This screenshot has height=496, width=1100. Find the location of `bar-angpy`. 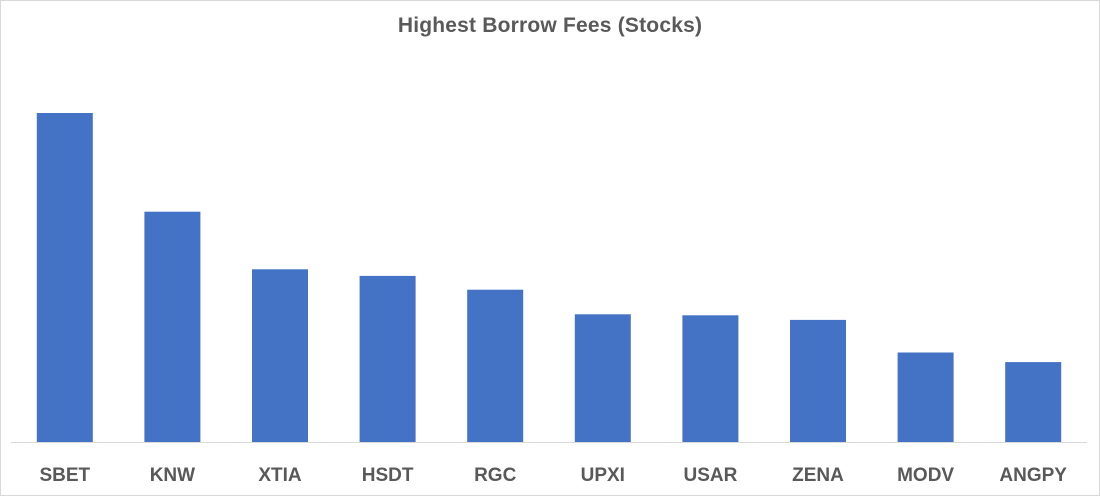

bar-angpy is located at coordinates (1033, 402).